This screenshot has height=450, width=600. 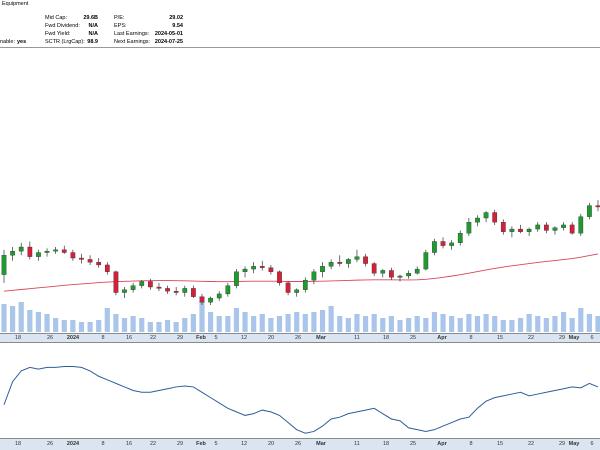 What do you see at coordinates (73, 338) in the screenshot?
I see `date-tick-label-upper: 2024` at bounding box center [73, 338].